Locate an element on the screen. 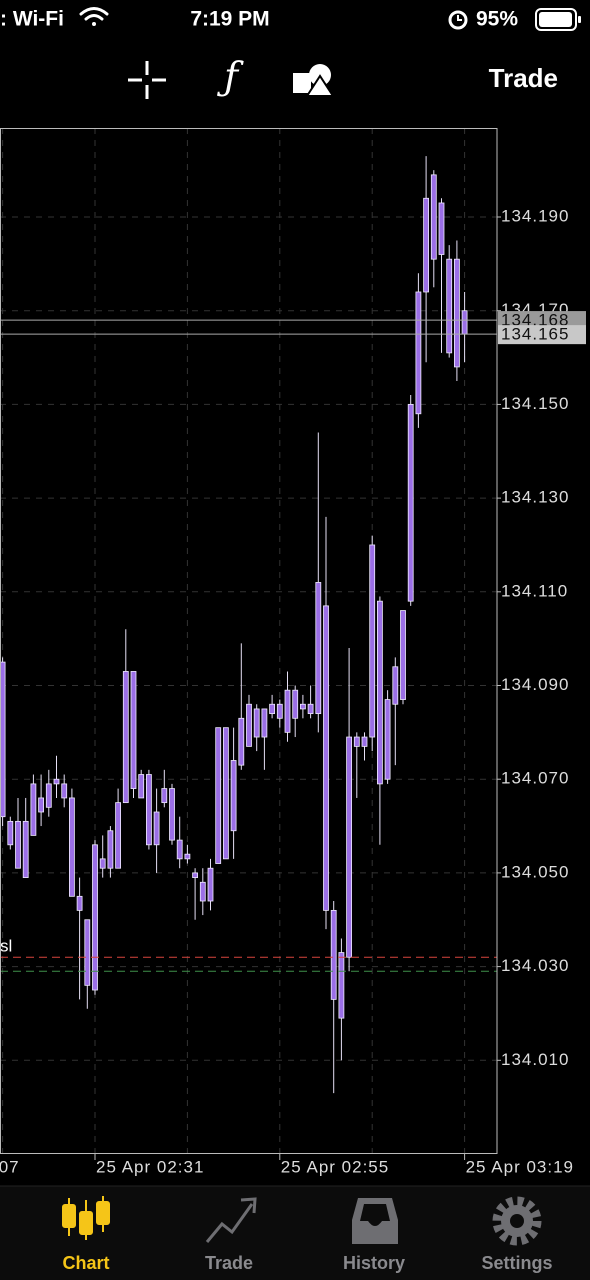 Image resolution: width=590 pixels, height=1280 pixels. battery-percent: 95% is located at coordinates (497, 19).